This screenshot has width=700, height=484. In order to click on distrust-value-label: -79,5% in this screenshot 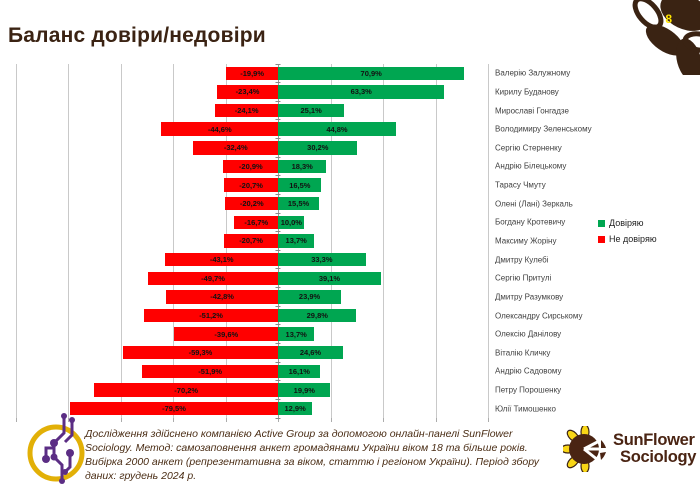, I will do `click(174, 409)`.